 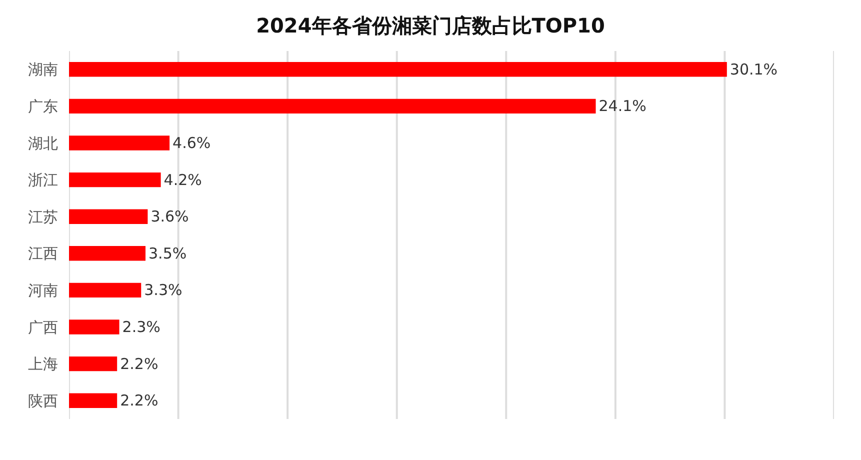 What do you see at coordinates (43, 106) in the screenshot?
I see `y-tick-label: 广东` at bounding box center [43, 106].